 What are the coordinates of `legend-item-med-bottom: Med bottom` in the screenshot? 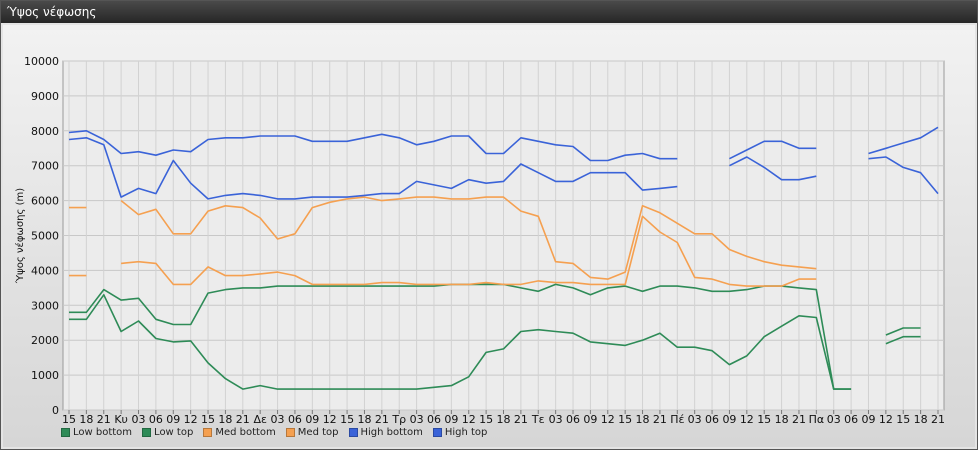 It's located at (239, 432).